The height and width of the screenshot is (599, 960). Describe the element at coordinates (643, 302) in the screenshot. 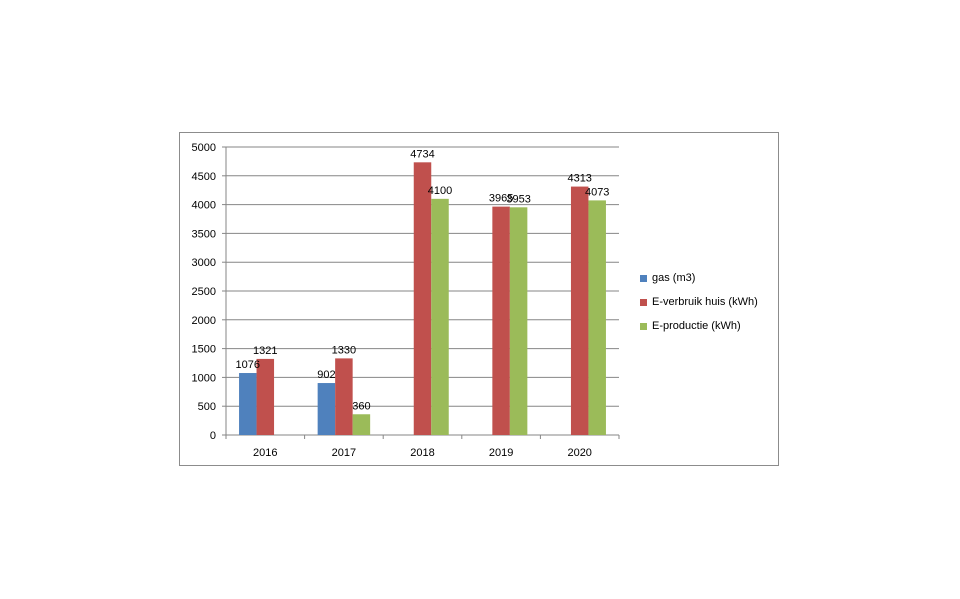

I see `legend-swatch-e-verbruik` at that location.